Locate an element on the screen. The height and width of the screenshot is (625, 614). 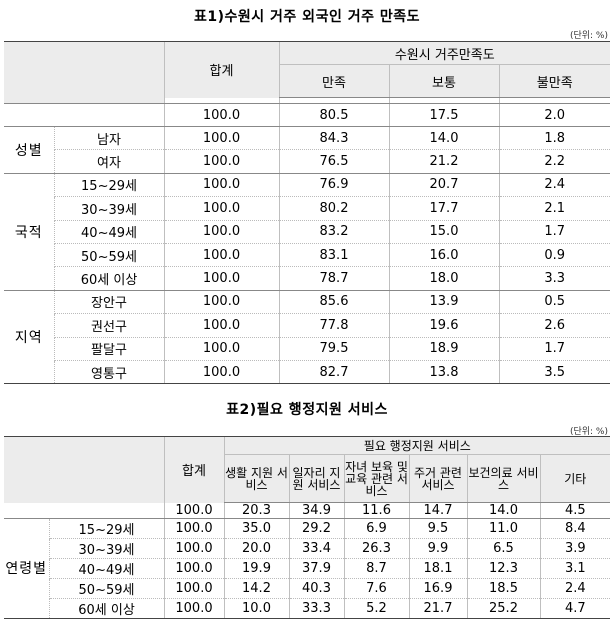
table-cell: 14.7 is located at coordinates (437, 510).